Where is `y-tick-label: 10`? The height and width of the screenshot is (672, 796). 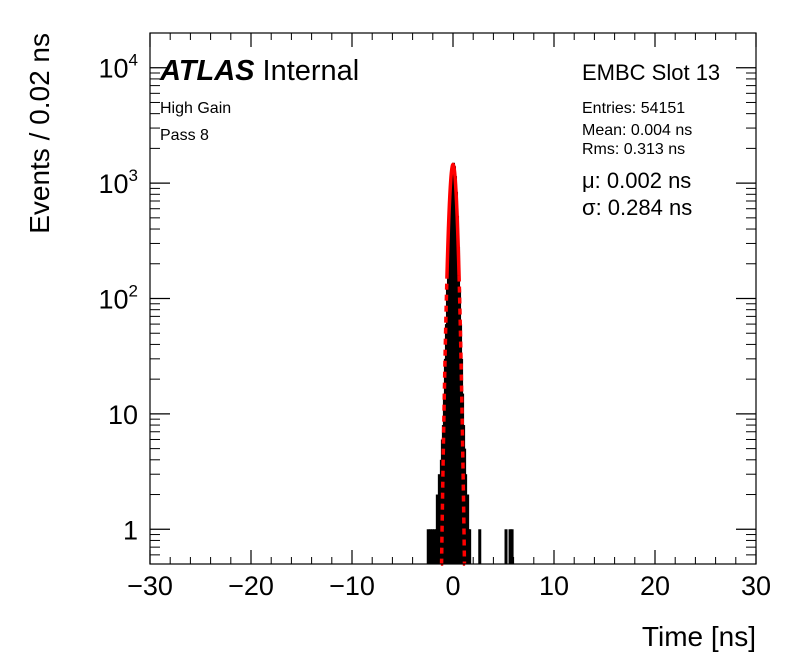 y-tick-label: 10 is located at coordinates (123, 415).